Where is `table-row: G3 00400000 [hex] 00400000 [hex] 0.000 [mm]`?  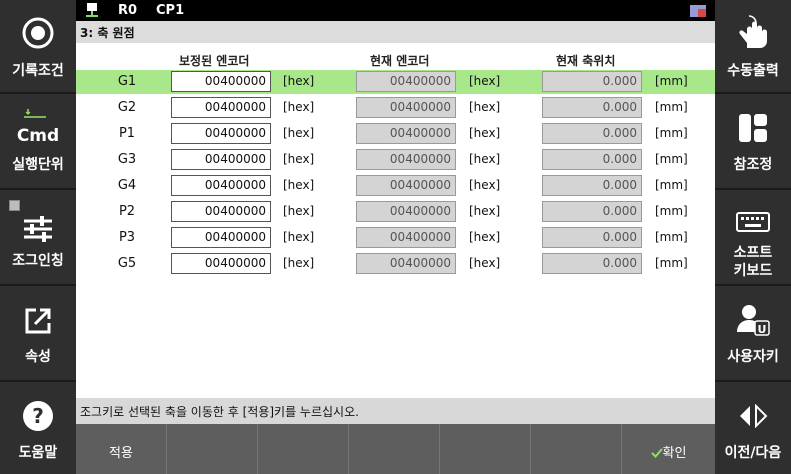
table-row: G3 00400000 [hex] 00400000 [hex] 0.000 [mm] is located at coordinates (395, 160).